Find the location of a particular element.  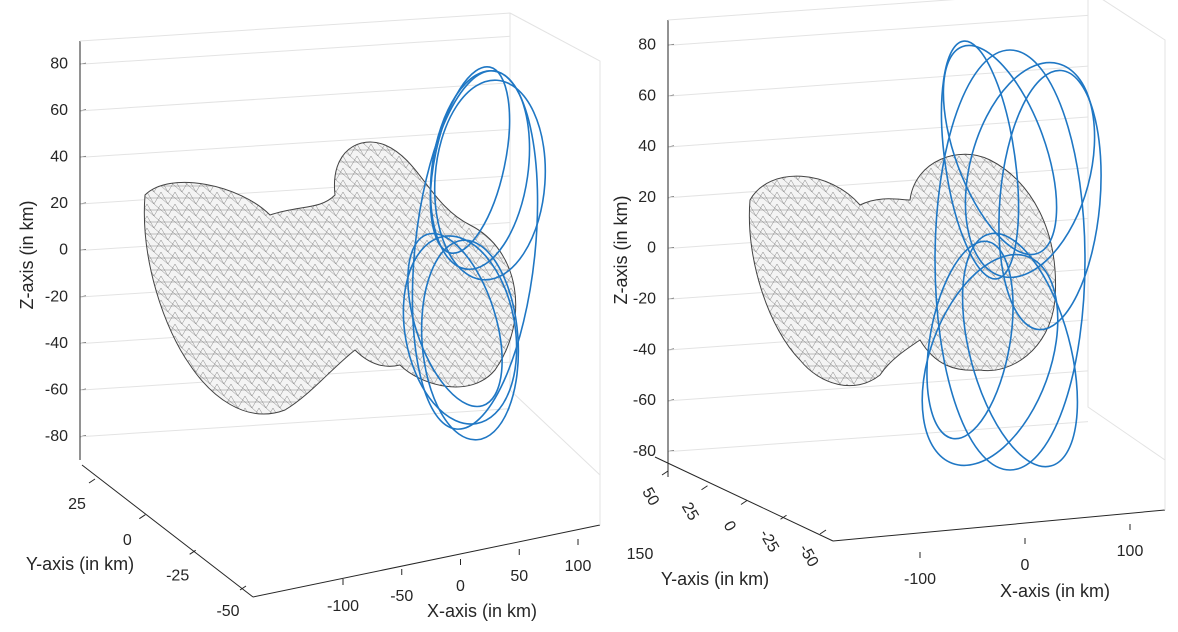

x-tick-label: 50 is located at coordinates (519, 576).